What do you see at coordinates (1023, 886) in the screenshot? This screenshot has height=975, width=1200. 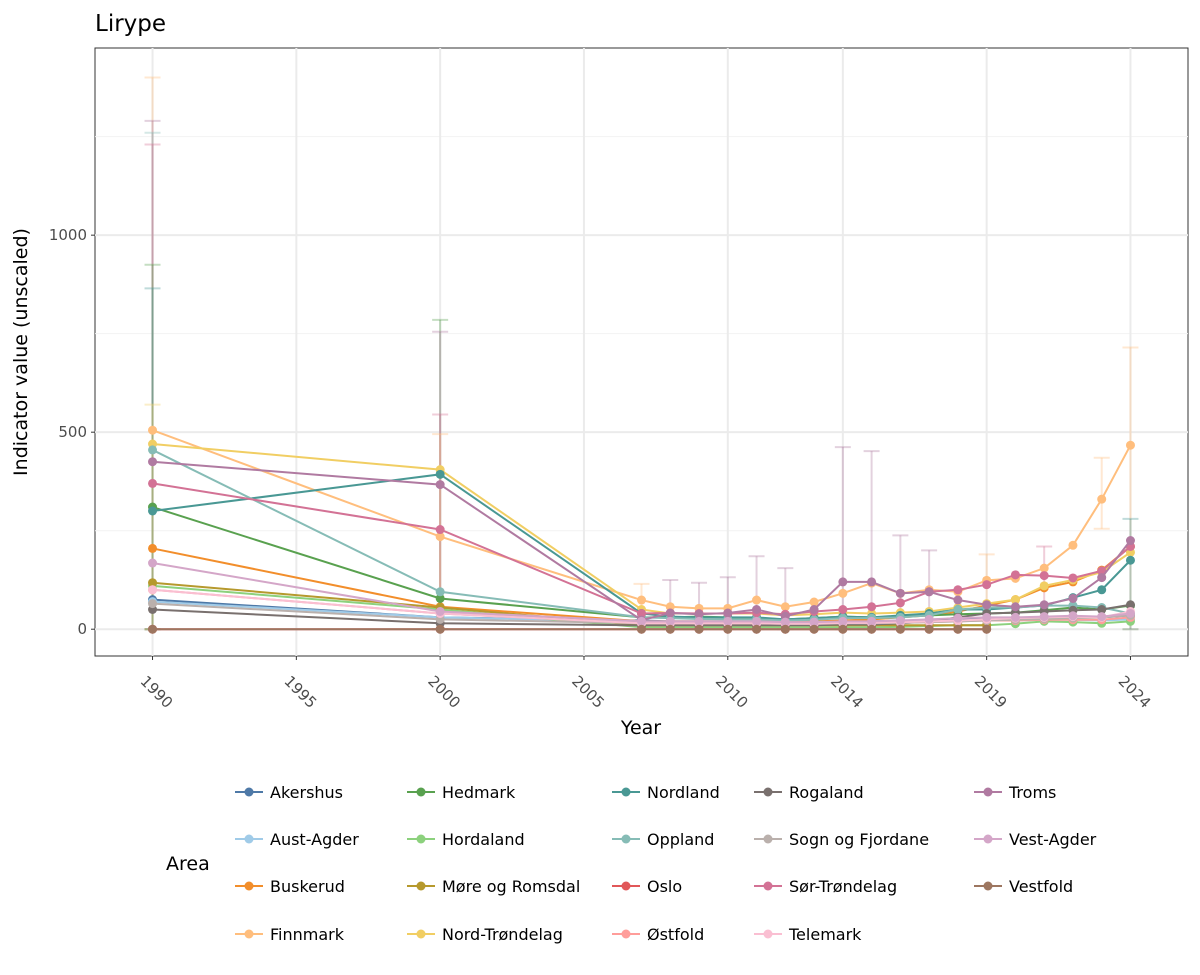 I see `legend-item: Vestfold` at bounding box center [1023, 886].